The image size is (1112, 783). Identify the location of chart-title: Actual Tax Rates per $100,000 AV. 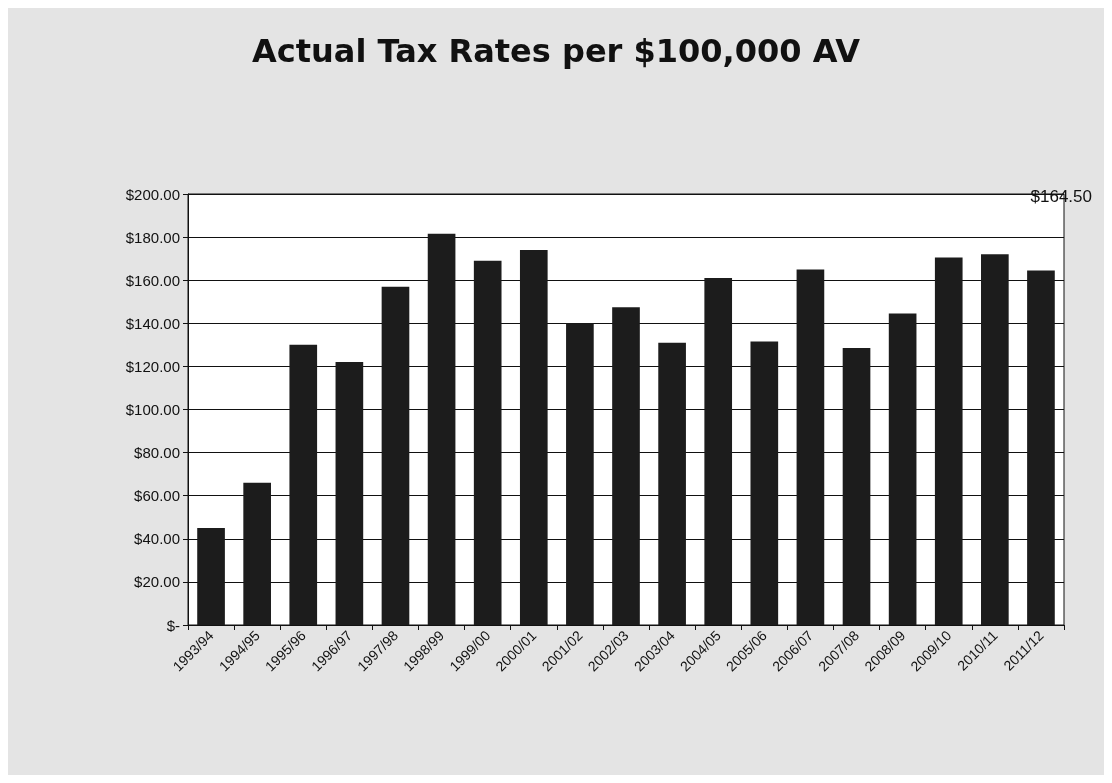
(556, 51).